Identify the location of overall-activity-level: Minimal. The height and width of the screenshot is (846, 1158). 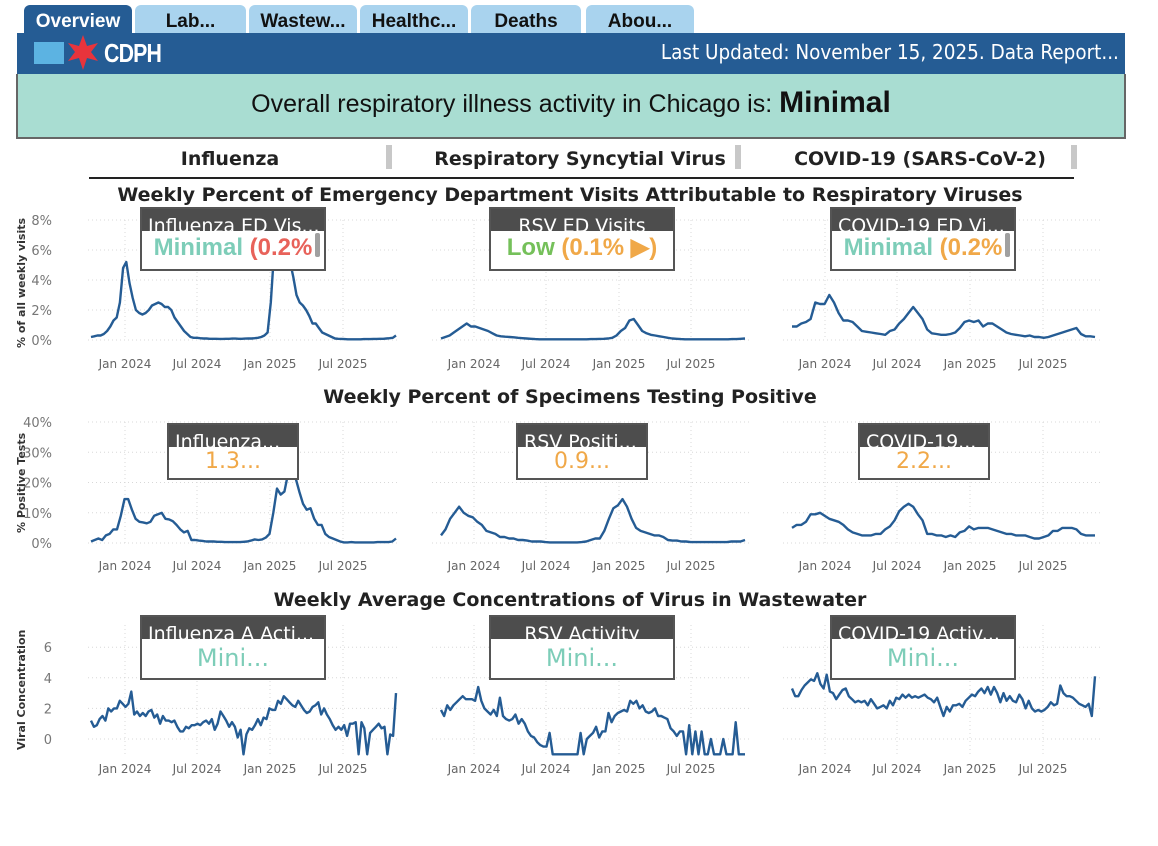
(835, 102).